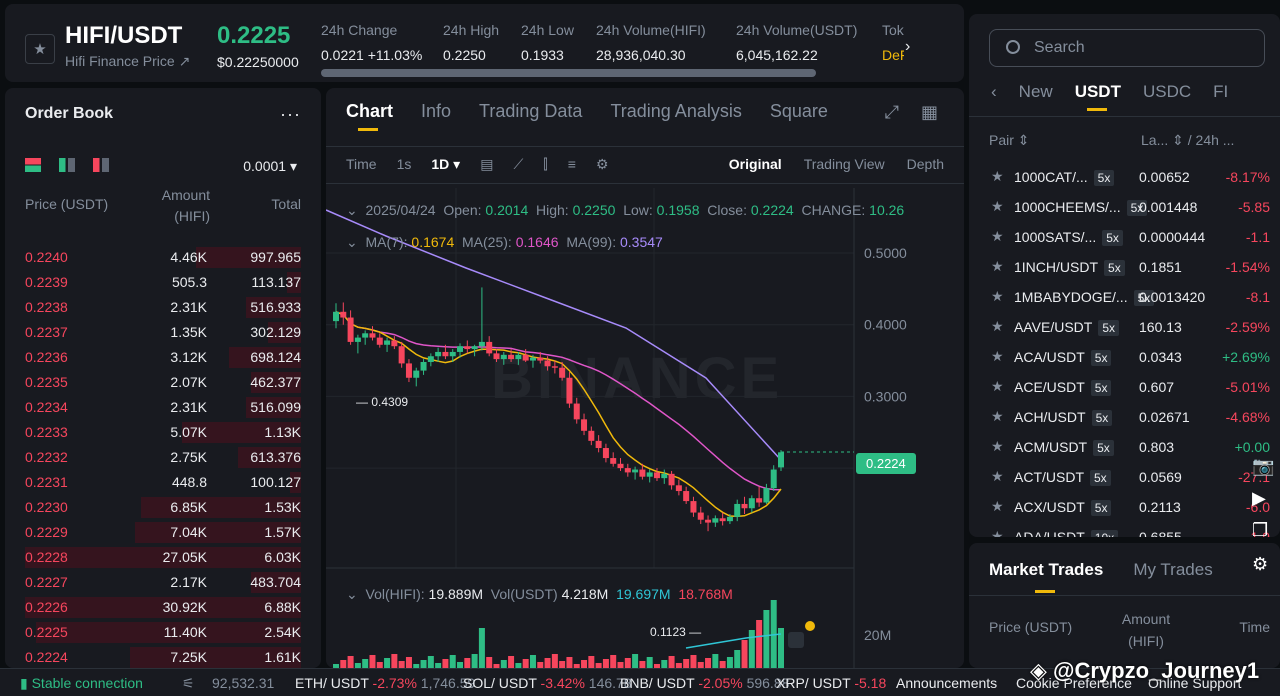  What do you see at coordinates (1124, 327) in the screenshot?
I see `market-row: ★ AAVE/USDT 5x 160.13 -2.59%` at bounding box center [1124, 327].